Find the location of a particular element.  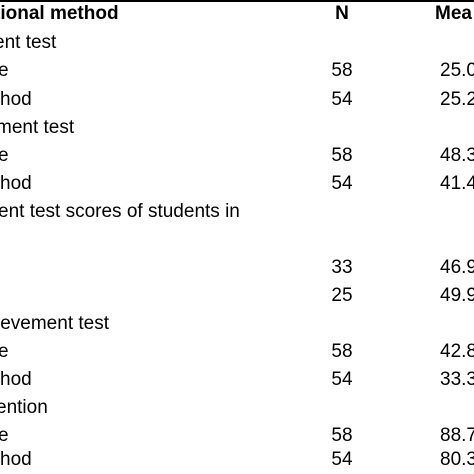

row-mean: 49.9 is located at coordinates (457, 295).